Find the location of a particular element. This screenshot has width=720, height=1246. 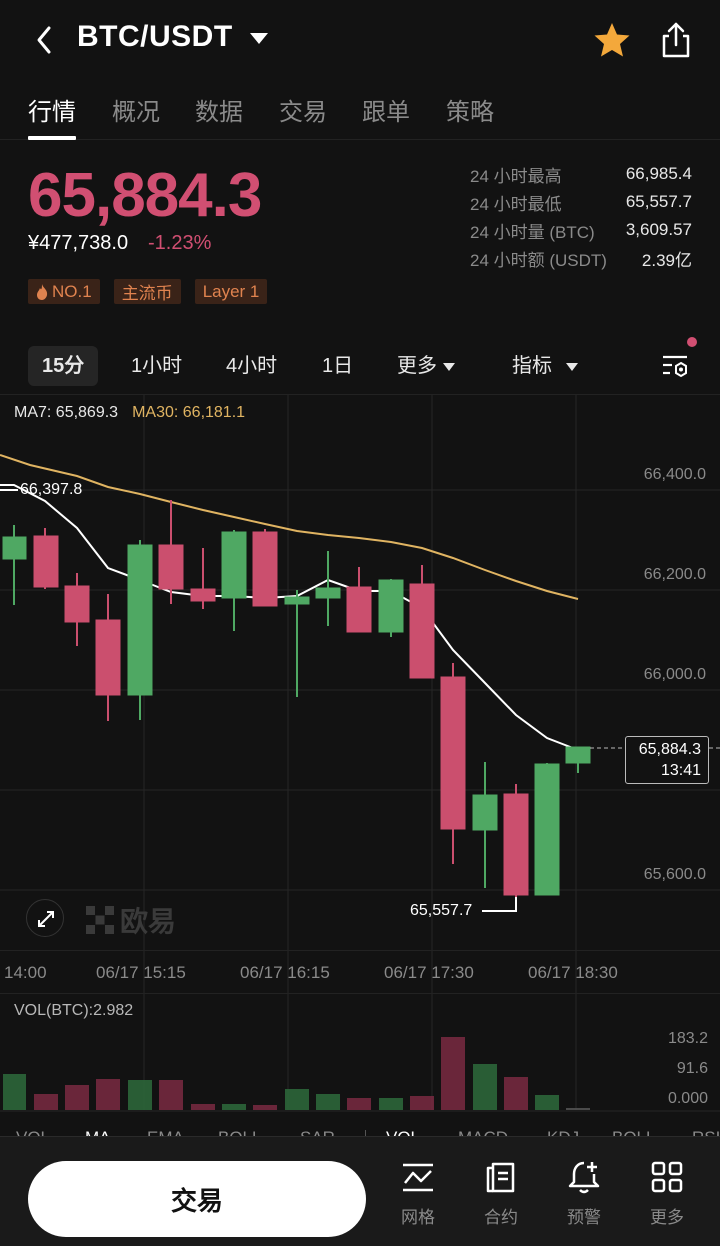

tab-strategy: 策略 is located at coordinates (470, 112).